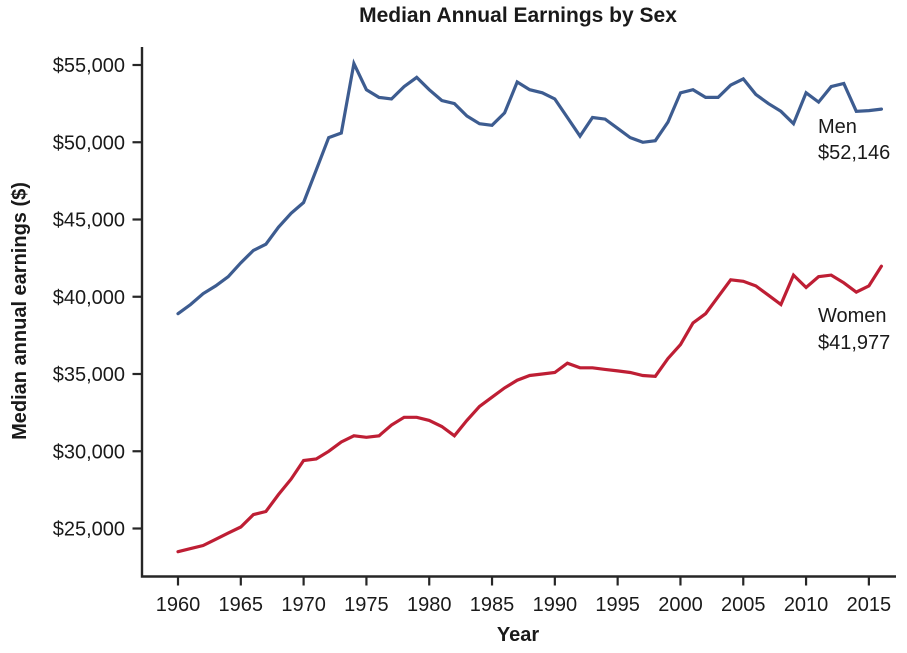 Image resolution: width=907 pixels, height=653 pixels. I want to click on x-tick-label: 1960, so click(178, 605).